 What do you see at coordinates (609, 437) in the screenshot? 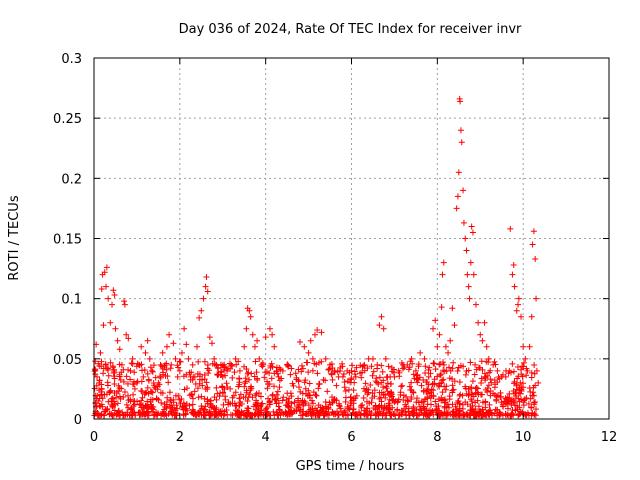
I see `x-tick-label: 12` at bounding box center [609, 437].